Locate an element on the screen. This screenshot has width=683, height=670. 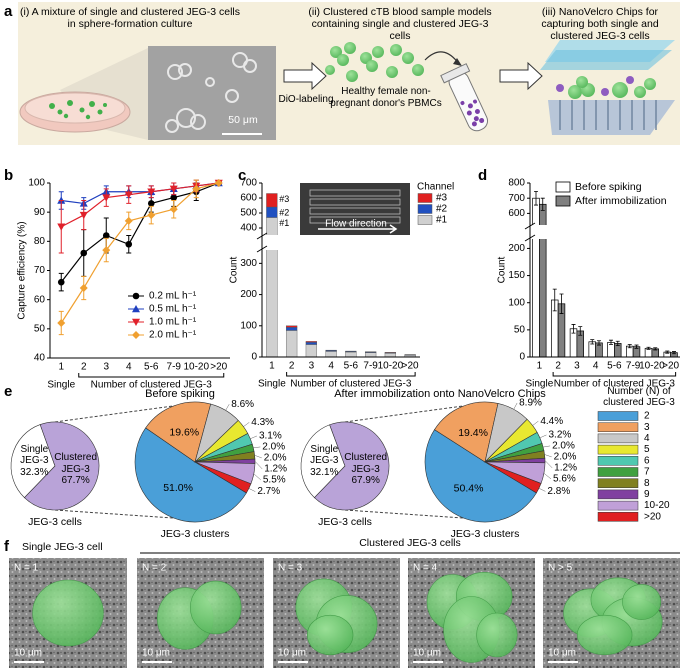
legend-label: 4 is located at coordinates (647, 438).